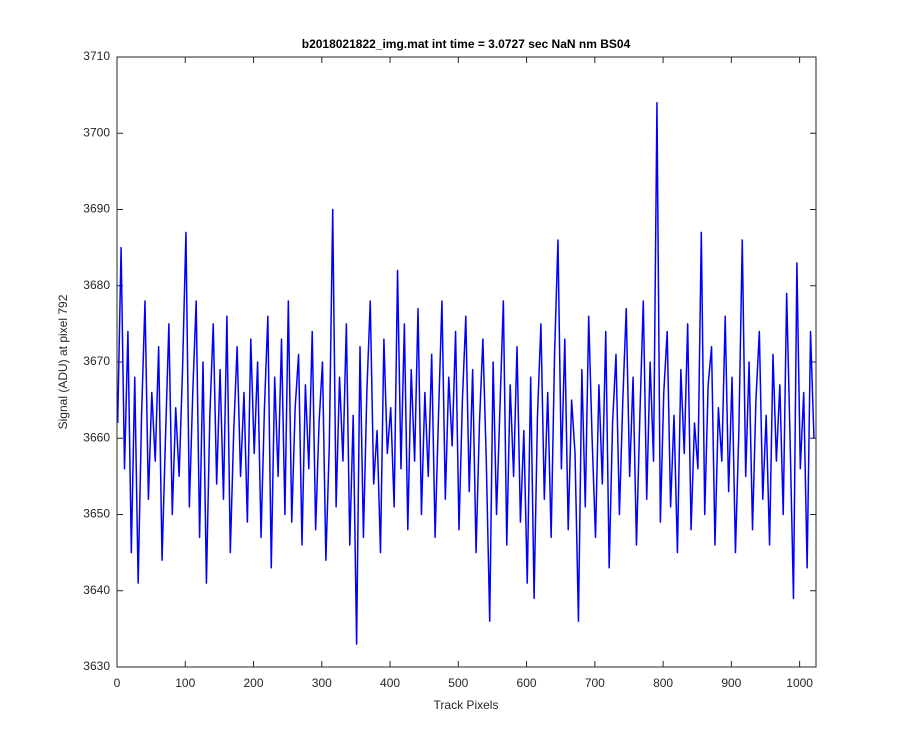 This screenshot has width=900, height=750. What do you see at coordinates (96, 361) in the screenshot?
I see `y-tick-label: 3670` at bounding box center [96, 361].